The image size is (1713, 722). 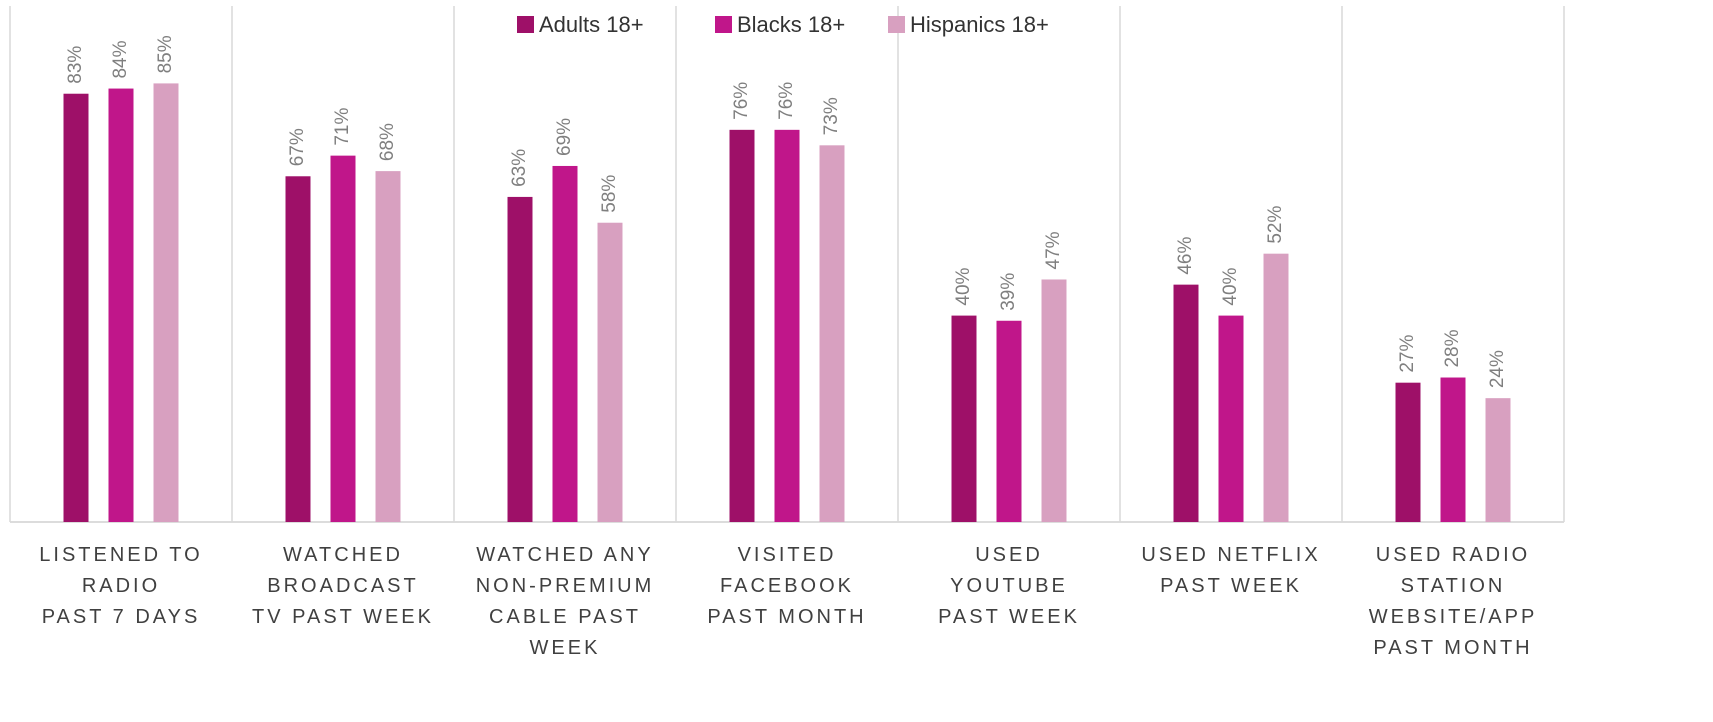 What do you see at coordinates (1009, 586) in the screenshot?
I see `x-tick-label: USED YOUTUBE PAST WEEK` at bounding box center [1009, 586].